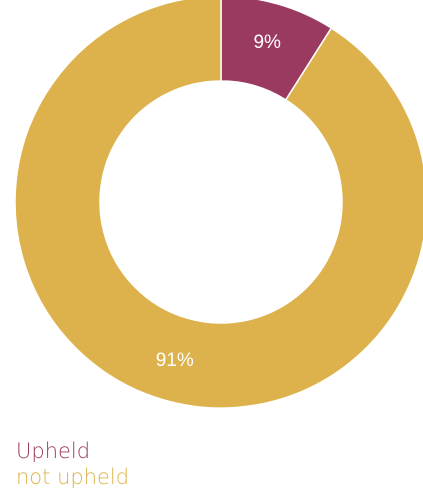  What do you see at coordinates (53, 451) in the screenshot?
I see `legend-entry-upheld: Upheld` at bounding box center [53, 451].